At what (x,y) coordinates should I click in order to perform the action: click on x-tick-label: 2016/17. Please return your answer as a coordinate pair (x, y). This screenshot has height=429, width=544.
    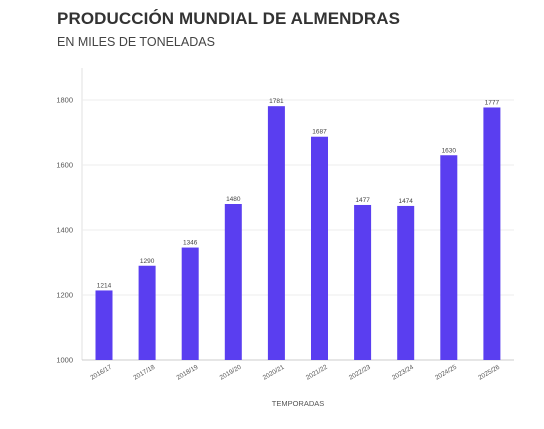
    Looking at the image, I should click on (101, 373).